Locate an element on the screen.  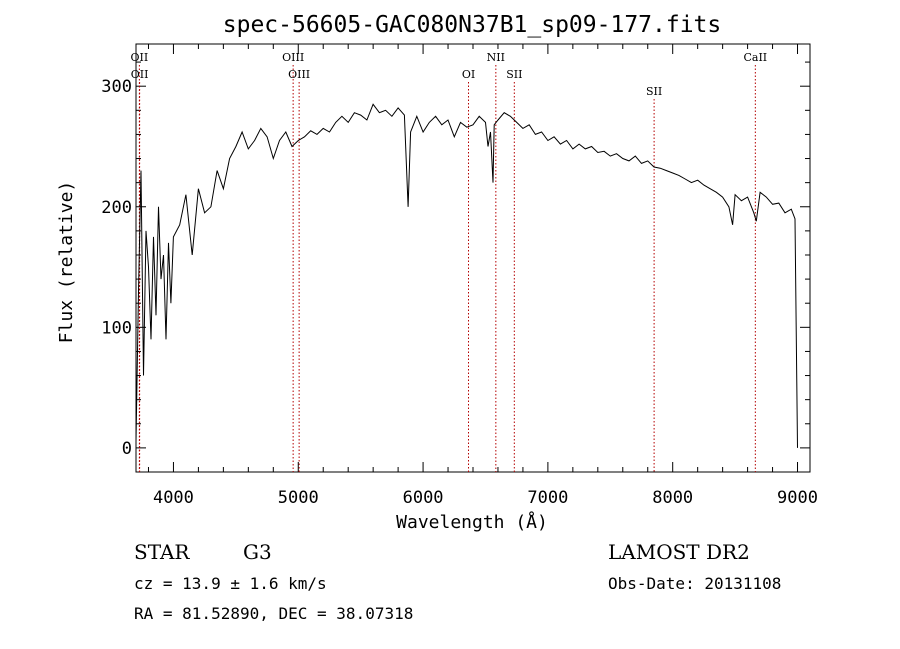
object-subclass: G3 is located at coordinates (257, 552).